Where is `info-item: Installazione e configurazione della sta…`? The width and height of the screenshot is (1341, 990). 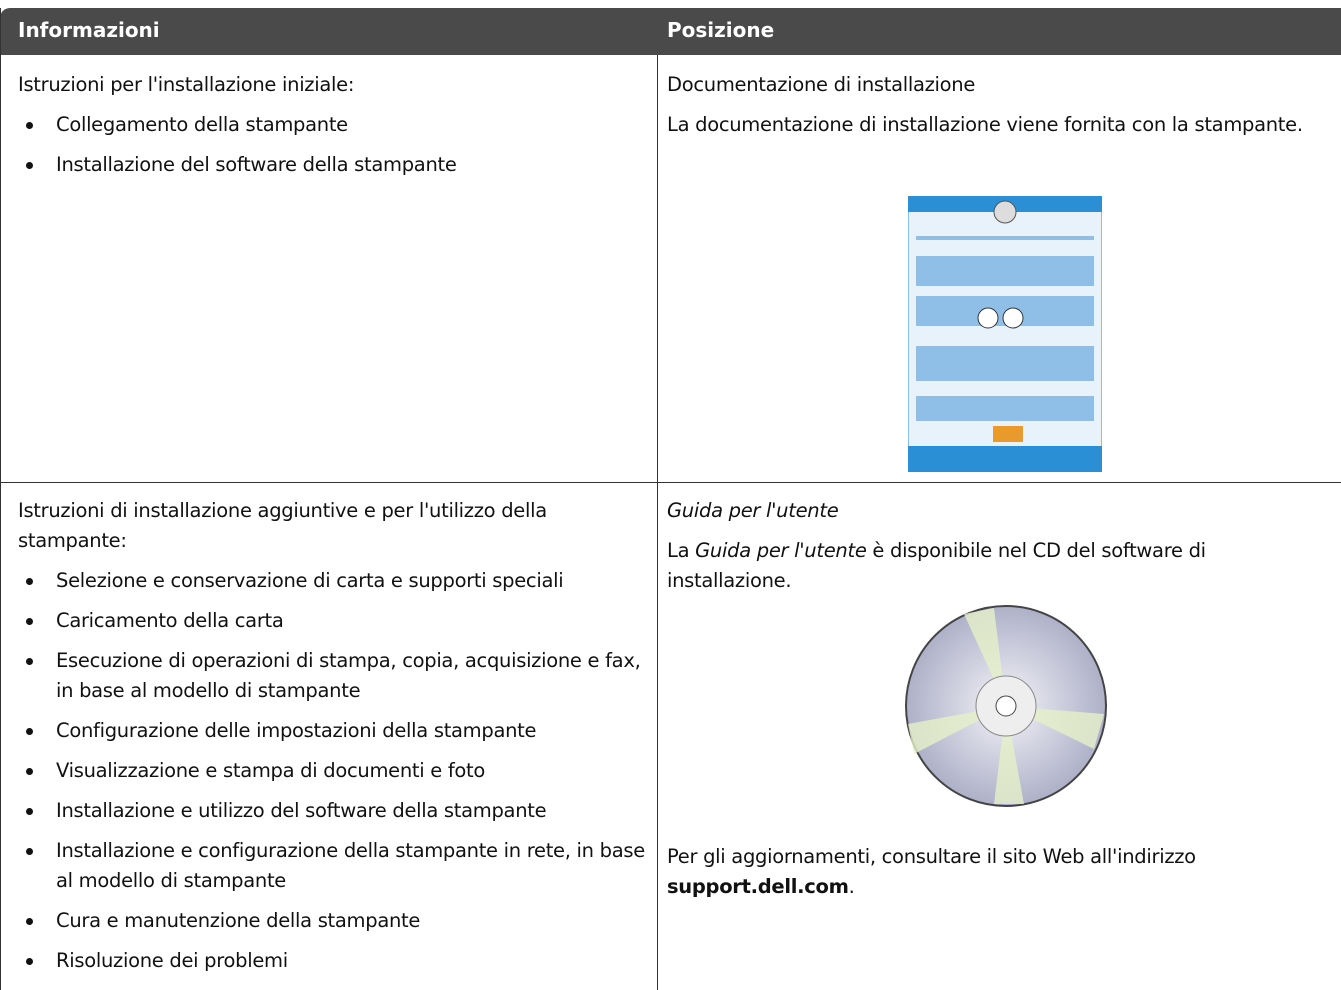
info-item: Installazione e configurazione della sta… is located at coordinates (339, 866).